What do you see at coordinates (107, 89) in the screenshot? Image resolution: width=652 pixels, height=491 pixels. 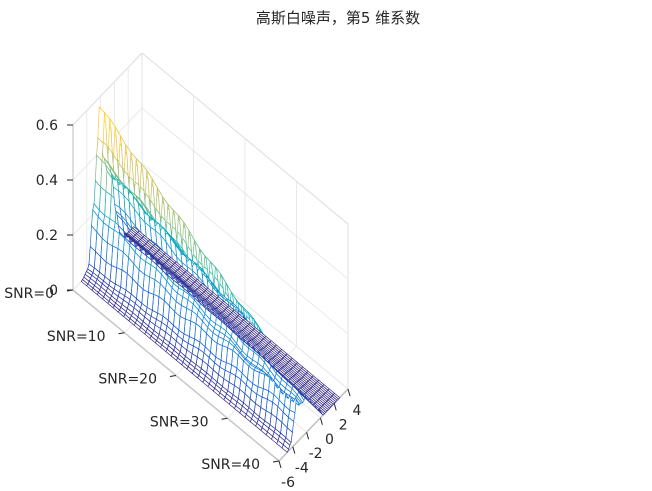 I see `back-wall-grid-line` at bounding box center [107, 89].